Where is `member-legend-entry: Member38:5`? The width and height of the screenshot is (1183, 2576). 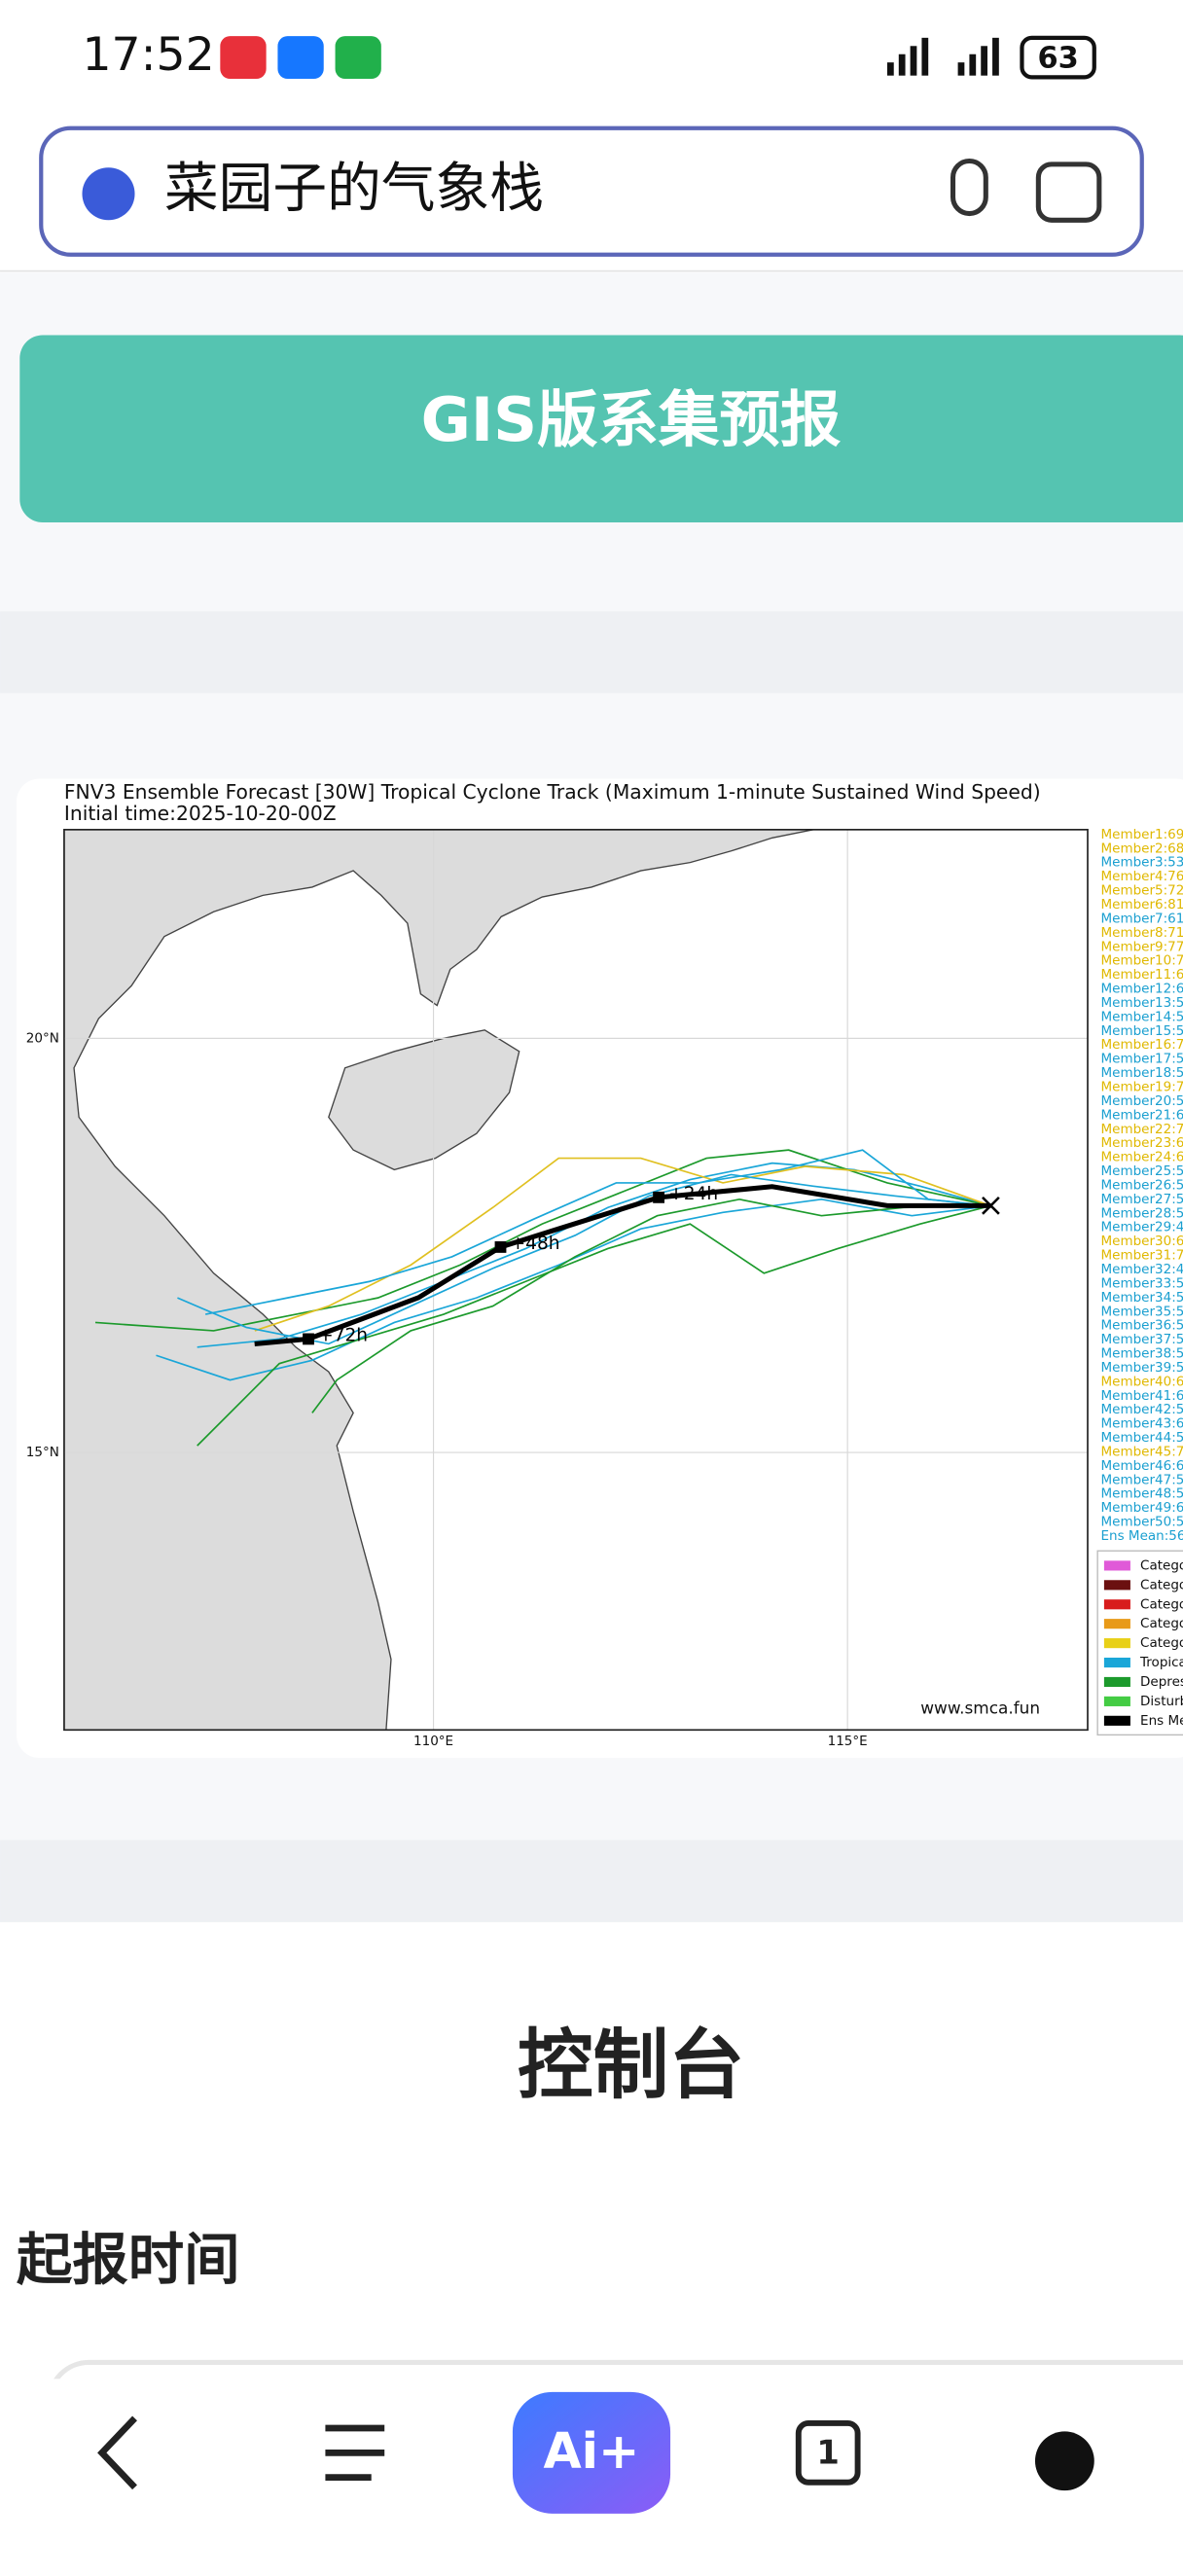 member-legend-entry: Member38:5 is located at coordinates (1142, 1354).